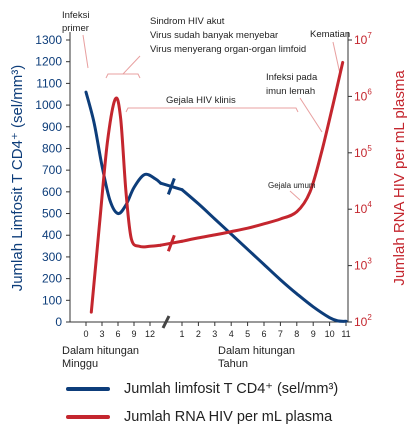  Describe the element at coordinates (311, 115) in the screenshot. I see `annotation-guide-opportunistic` at that location.